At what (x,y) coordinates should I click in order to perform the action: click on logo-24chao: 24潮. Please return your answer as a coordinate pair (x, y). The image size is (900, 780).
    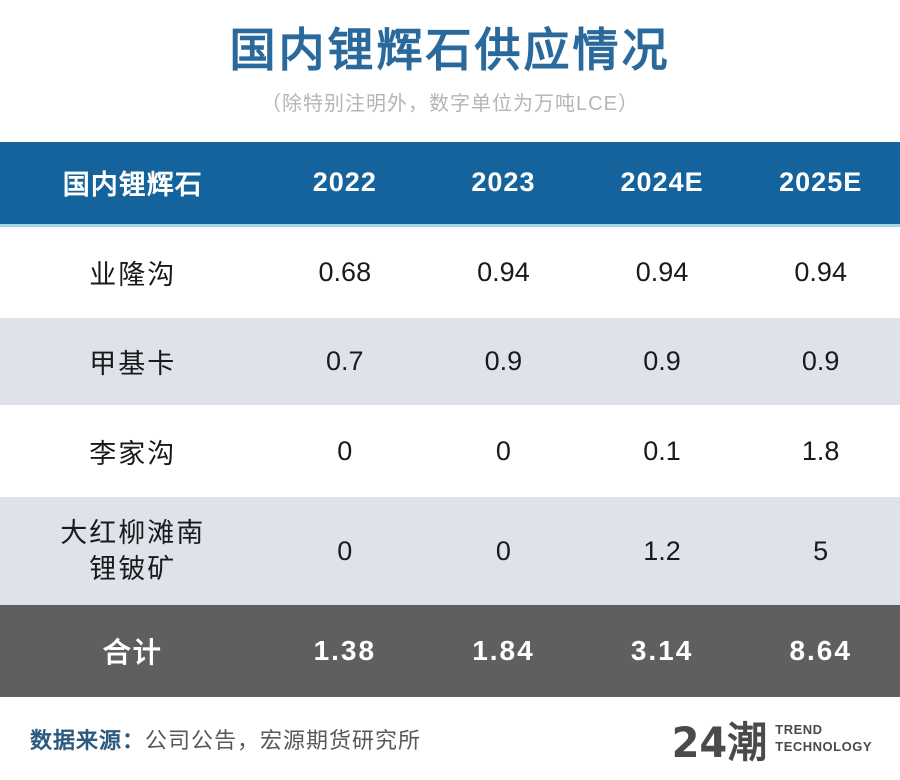
    Looking at the image, I should click on (719, 742).